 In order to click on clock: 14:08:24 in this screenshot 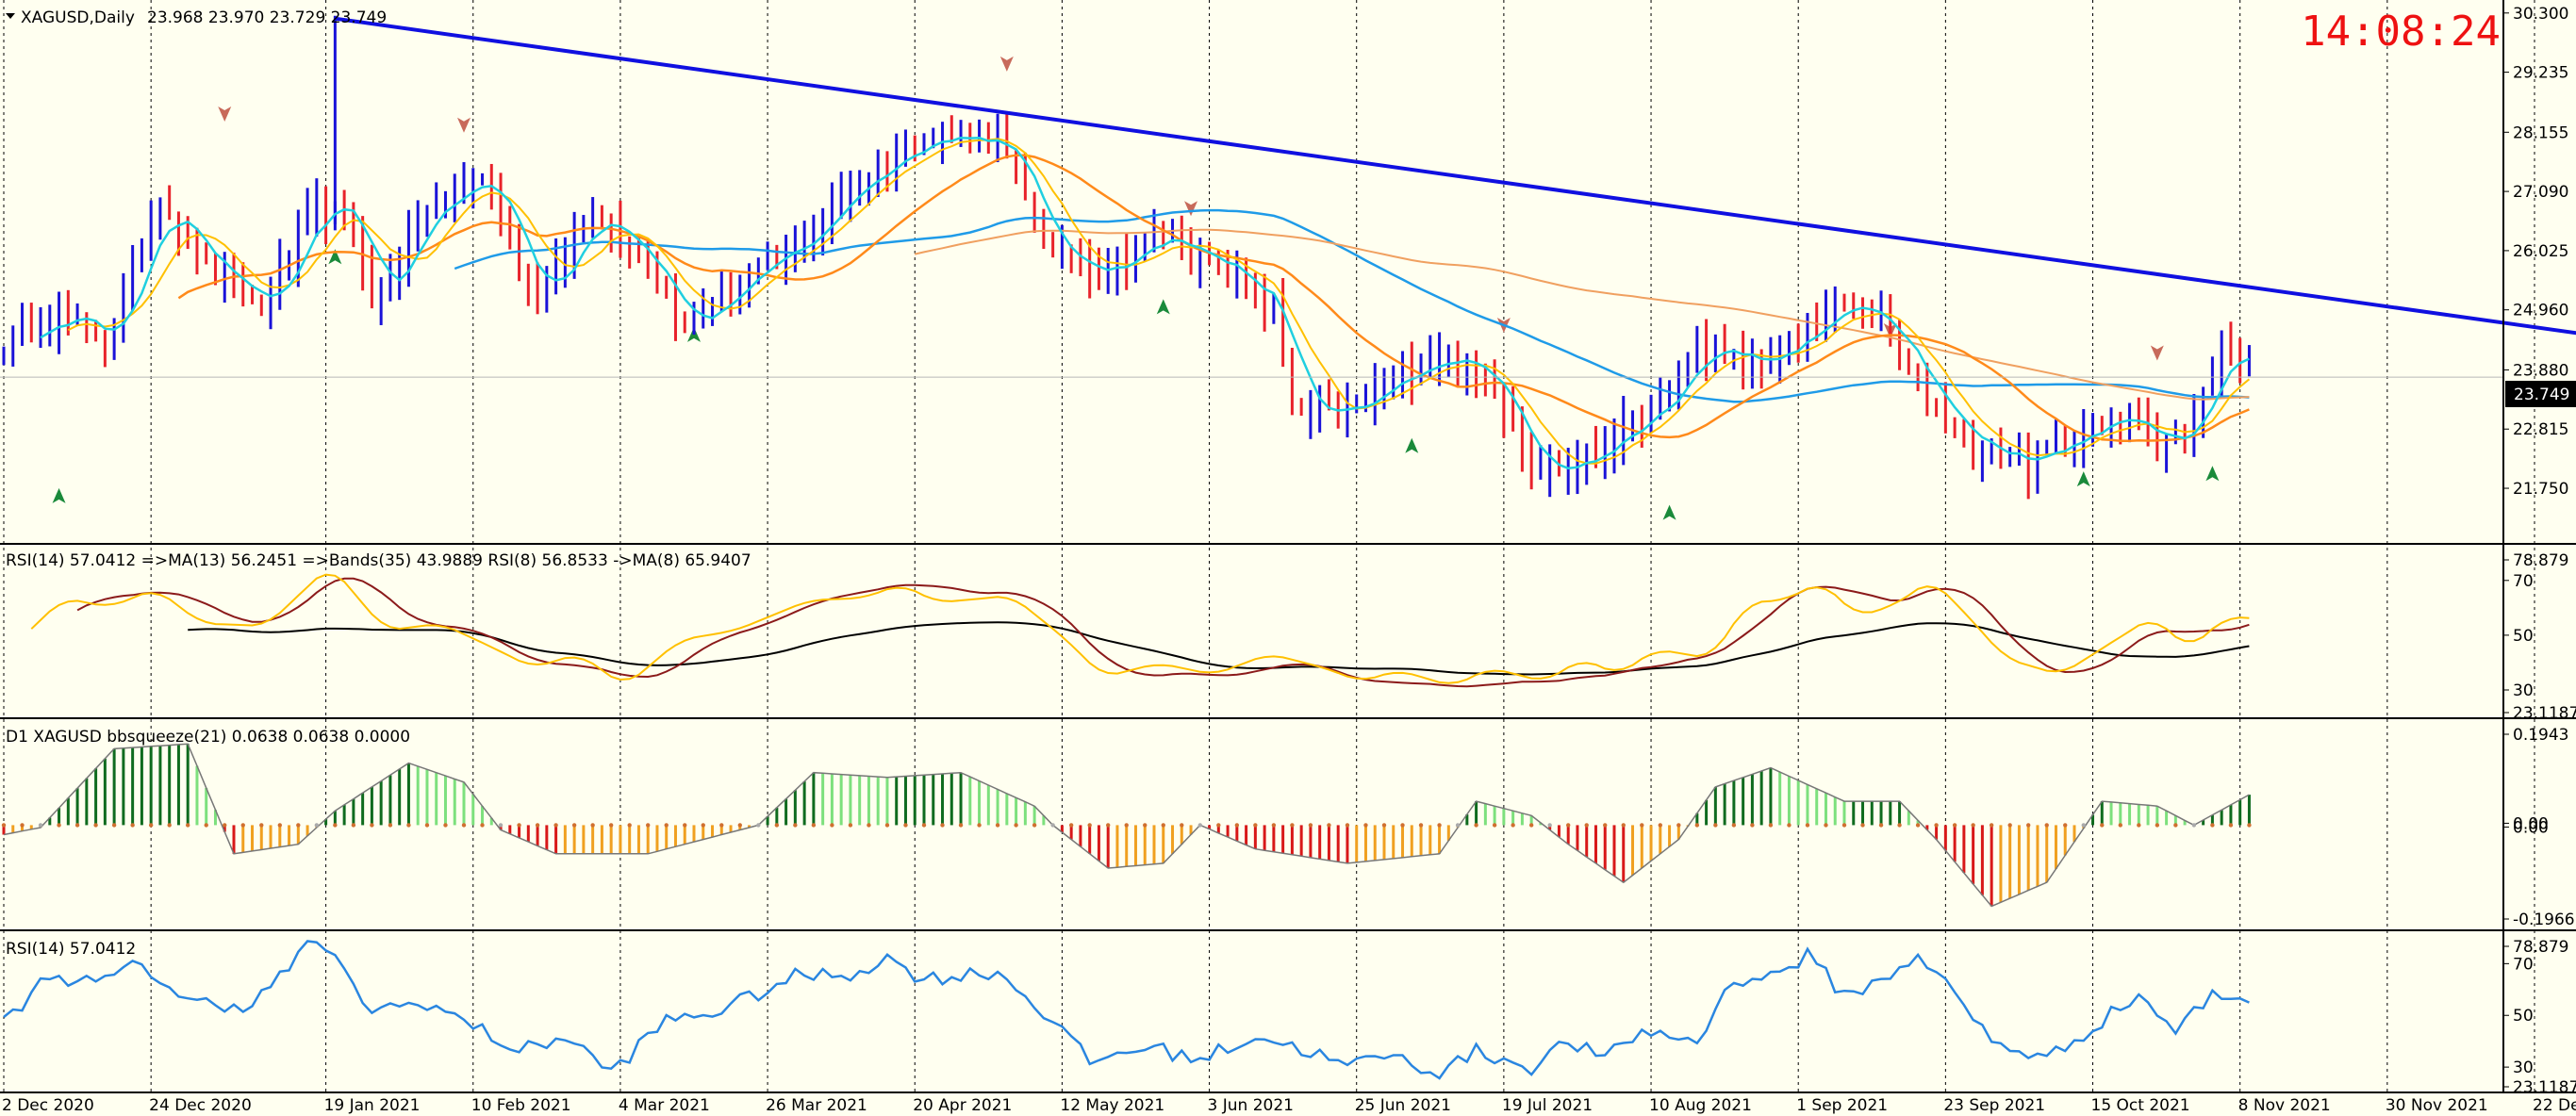, I will do `click(2401, 32)`.